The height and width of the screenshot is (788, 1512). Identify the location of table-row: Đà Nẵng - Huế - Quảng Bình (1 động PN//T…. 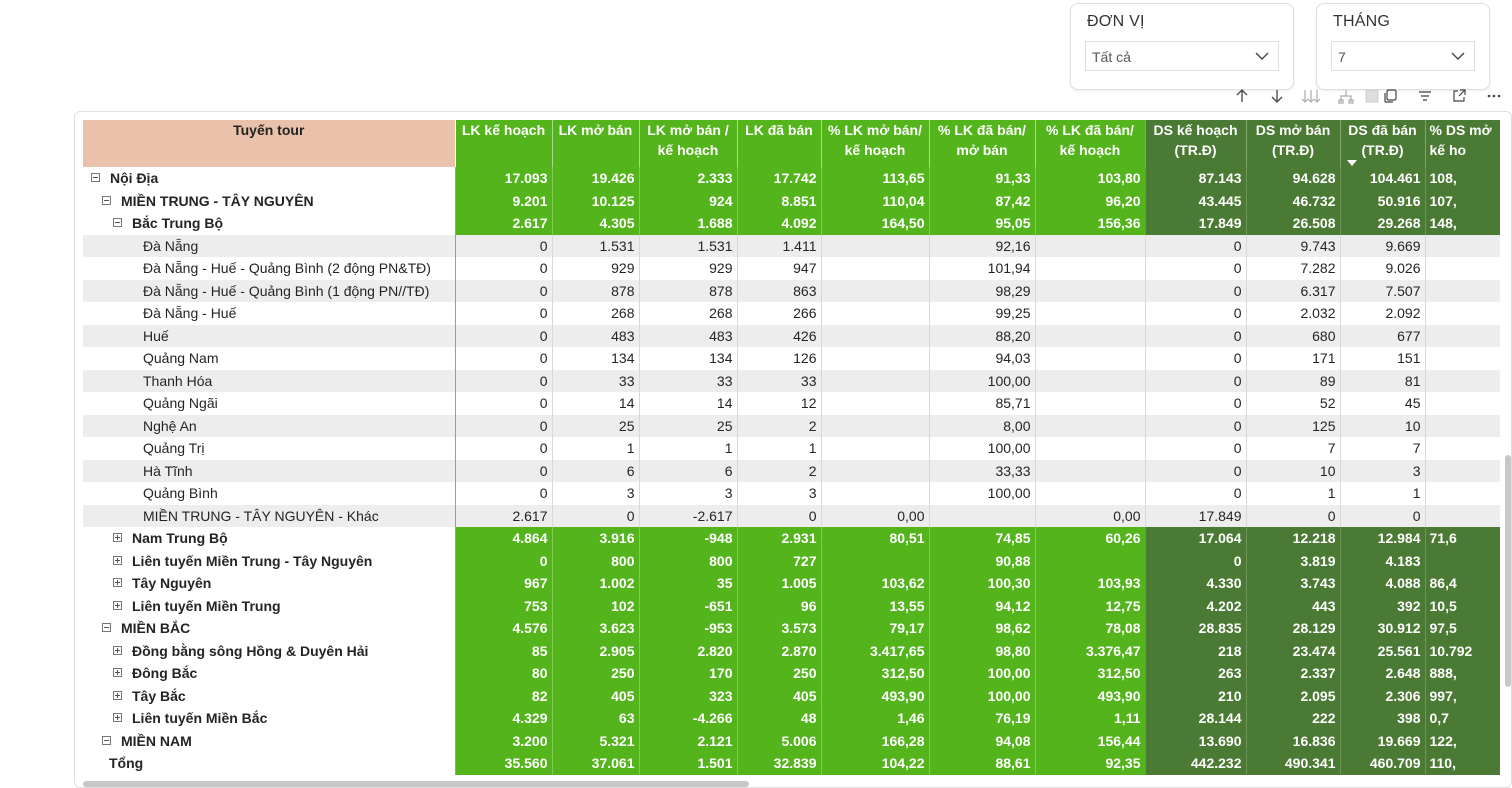
(791, 290).